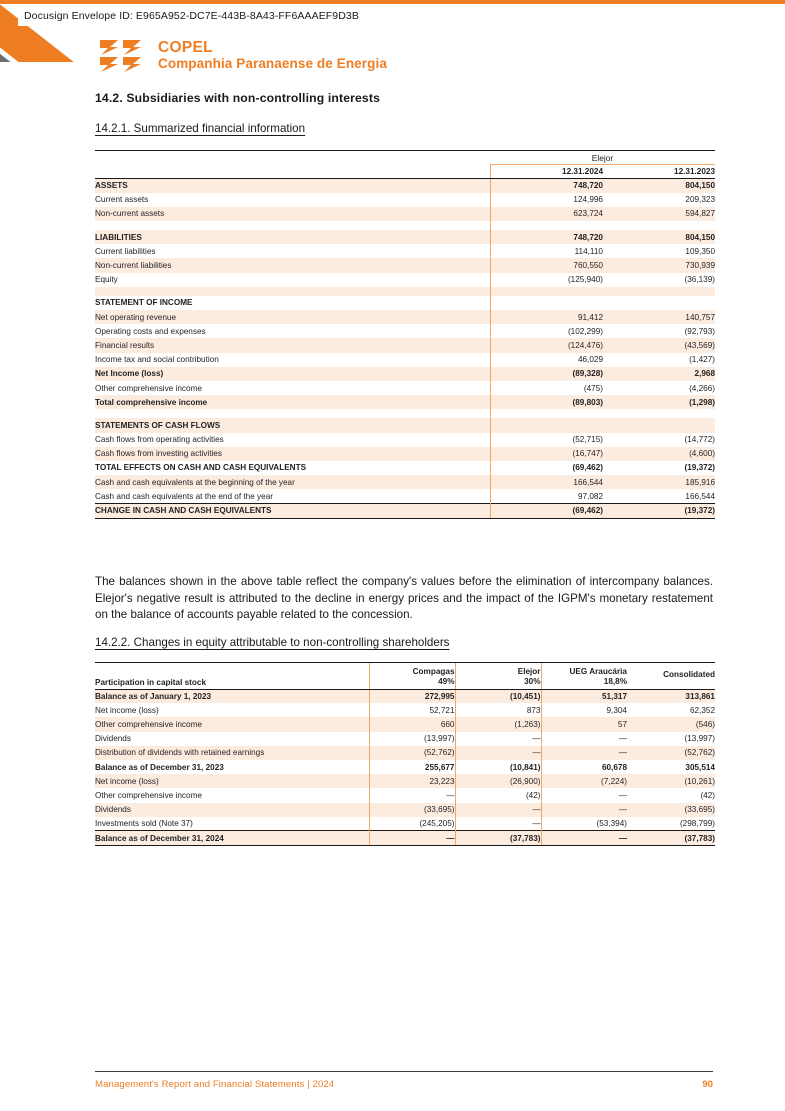 This screenshot has width=785, height=1111. What do you see at coordinates (546, 279) in the screenshot?
I see `row-value: (125,940)` at bounding box center [546, 279].